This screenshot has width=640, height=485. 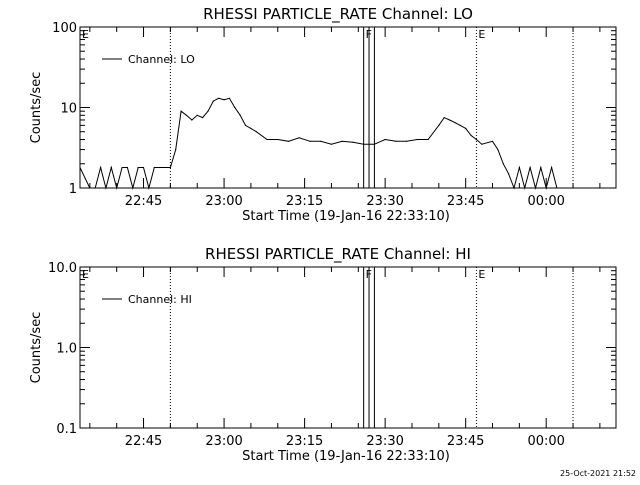 I want to click on chart-title: RHESSI PARTICLE_RATE Channel: LO, so click(x=338, y=14).